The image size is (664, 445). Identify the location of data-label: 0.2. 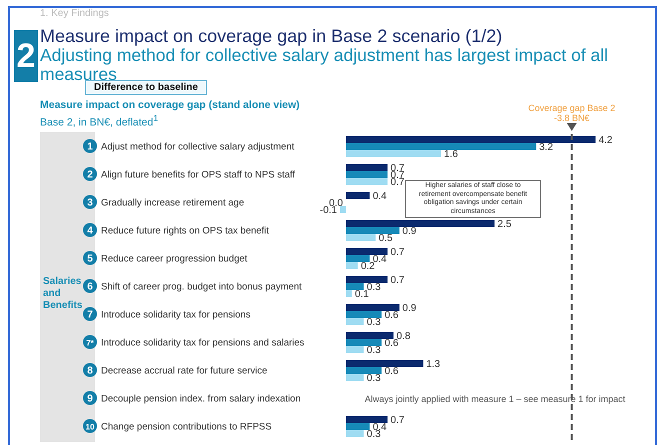
(368, 266).